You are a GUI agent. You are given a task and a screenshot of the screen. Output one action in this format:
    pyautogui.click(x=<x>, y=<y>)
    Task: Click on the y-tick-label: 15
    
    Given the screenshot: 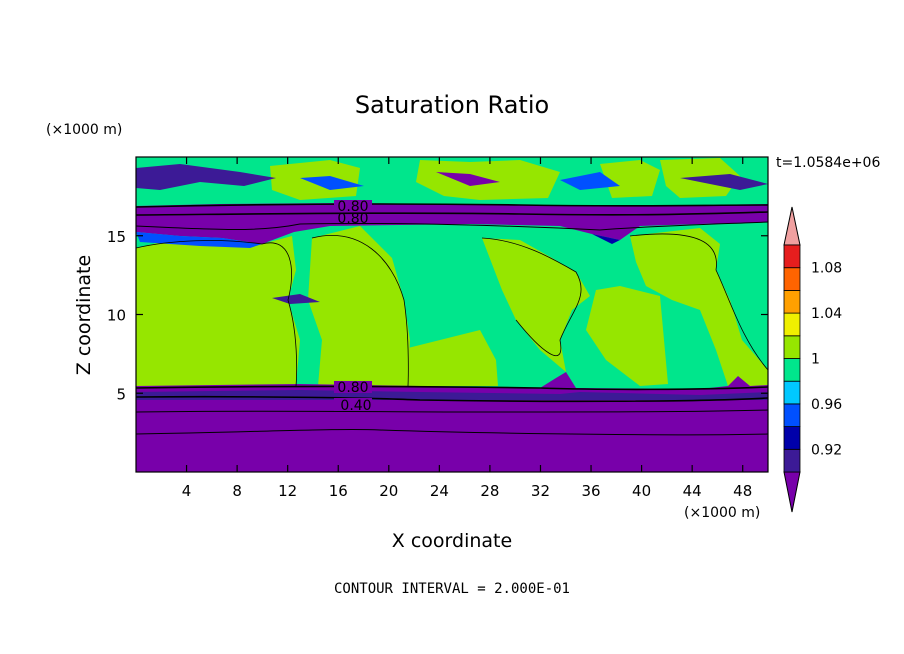 What is the action you would take?
    pyautogui.click(x=116, y=237)
    